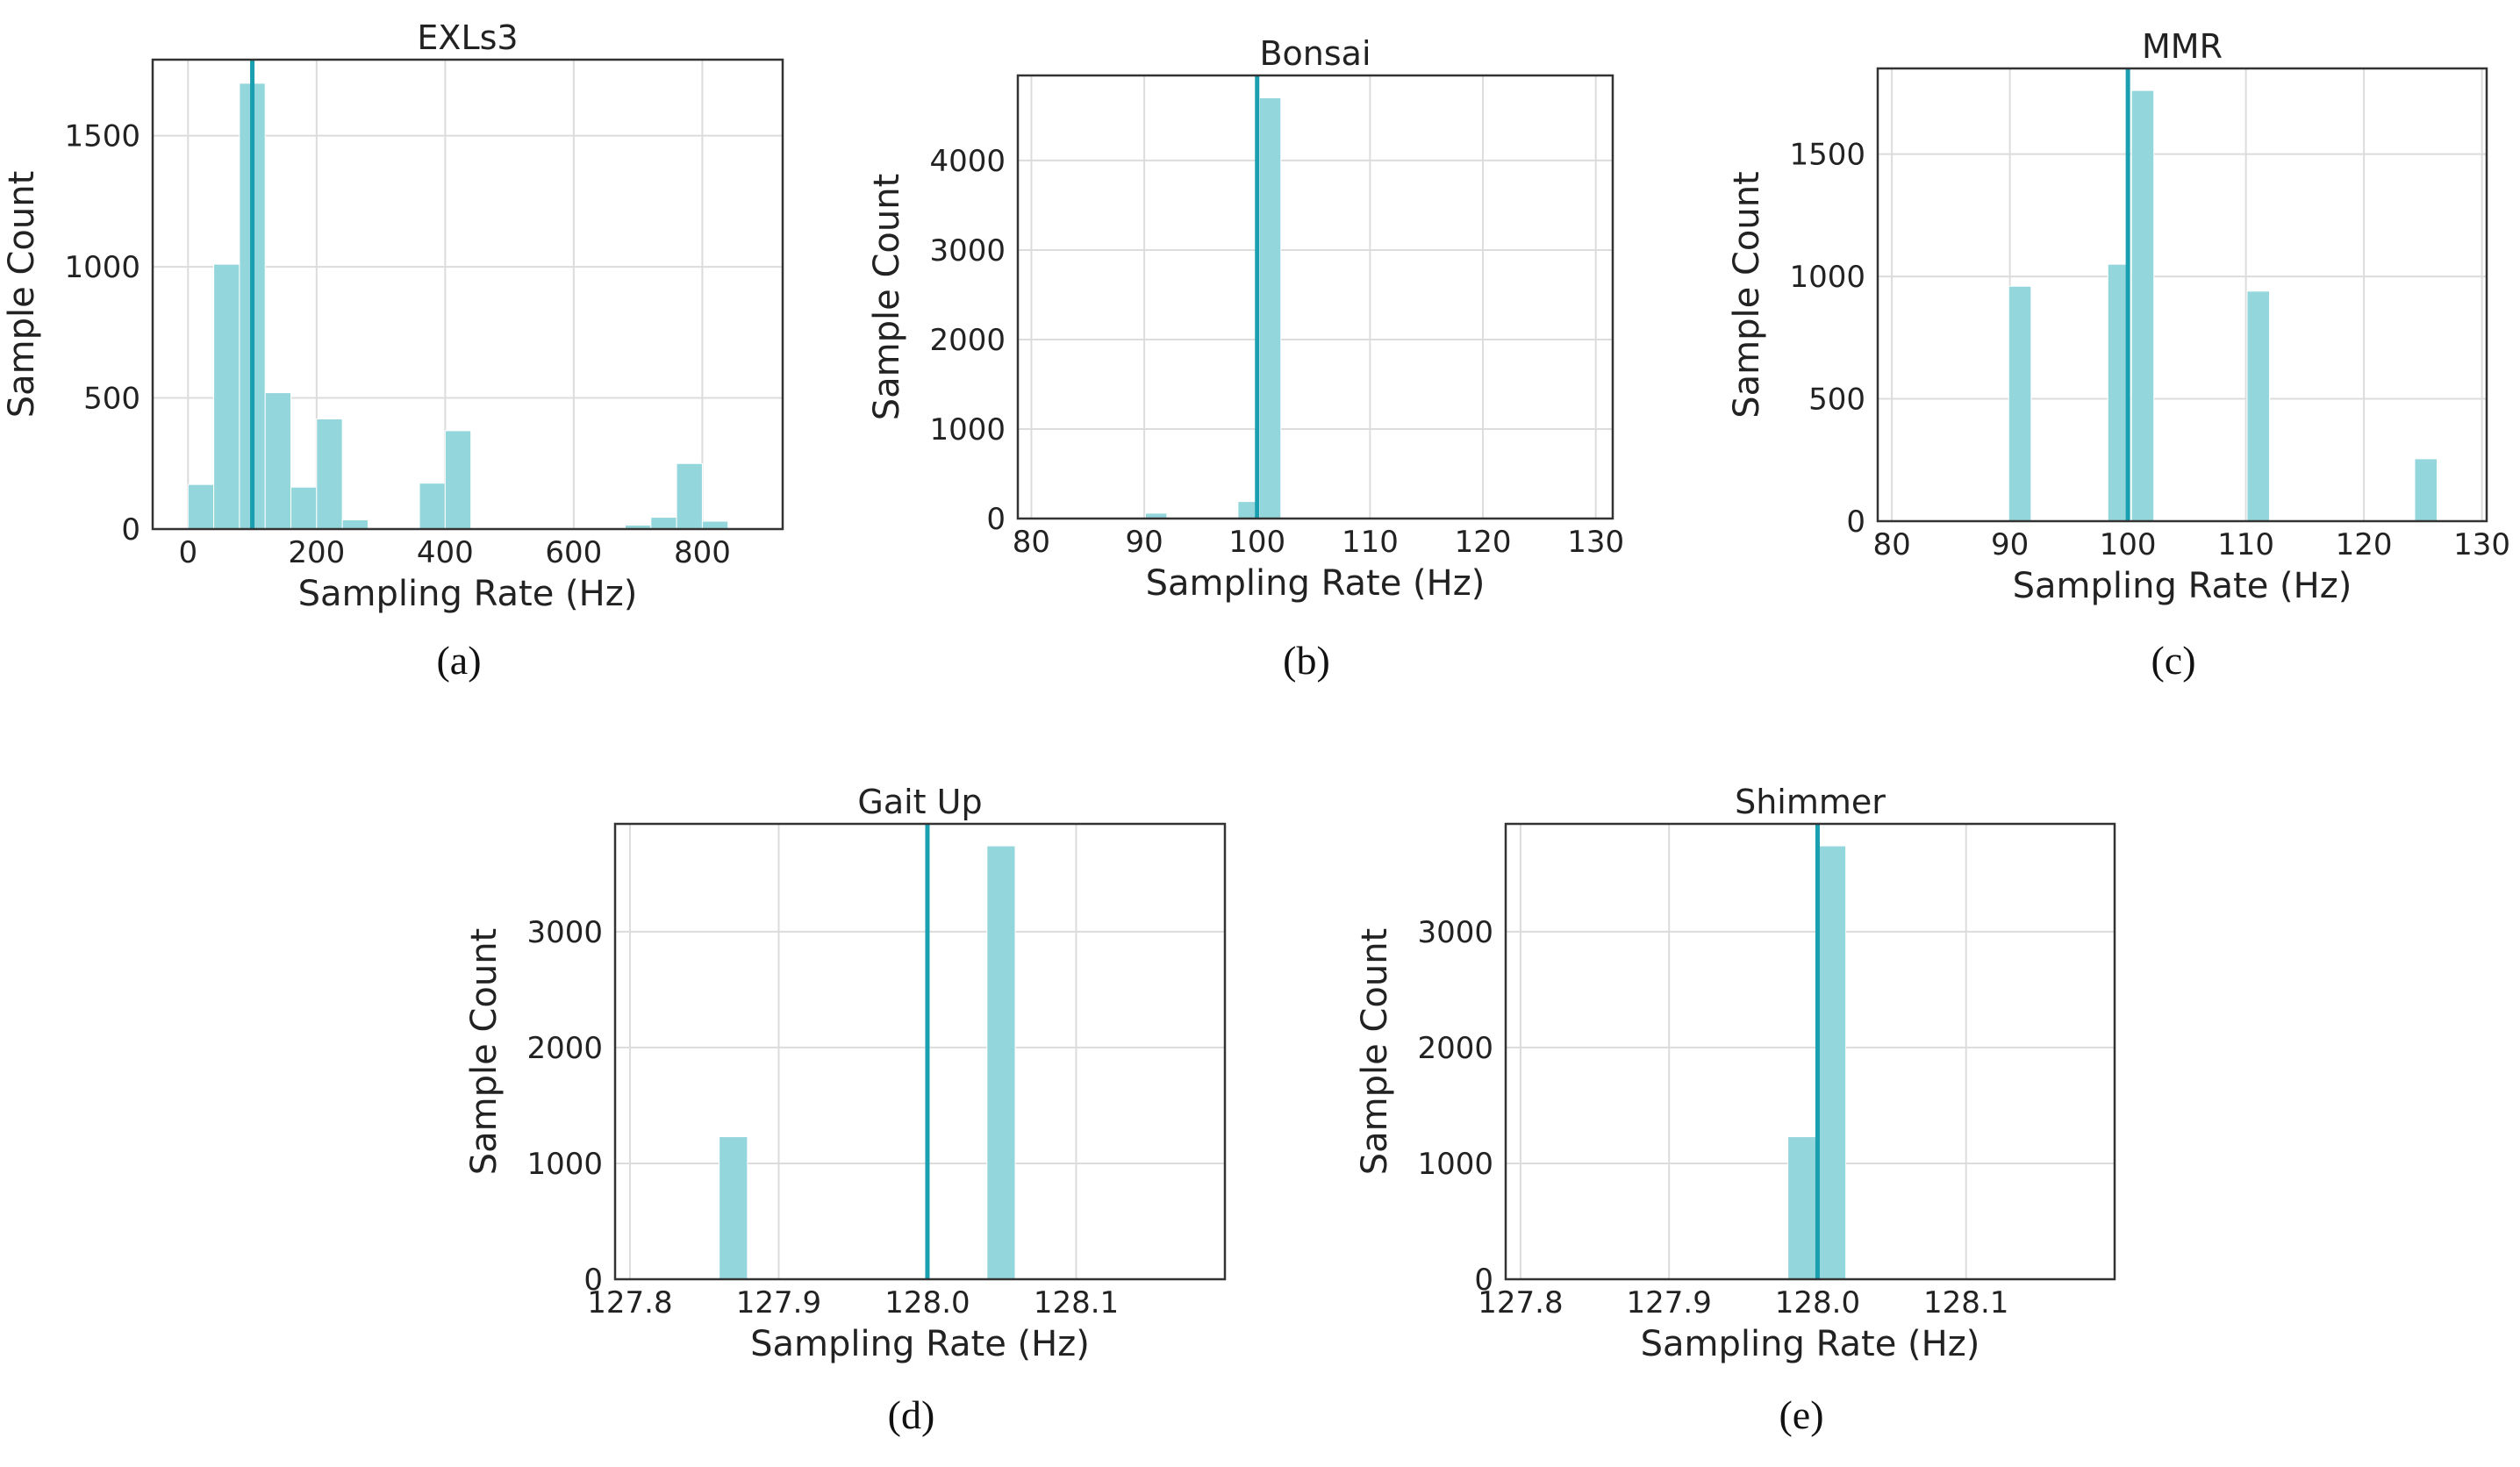 This screenshot has width=2520, height=1467. I want to click on x-tick-label: 400, so click(445, 552).